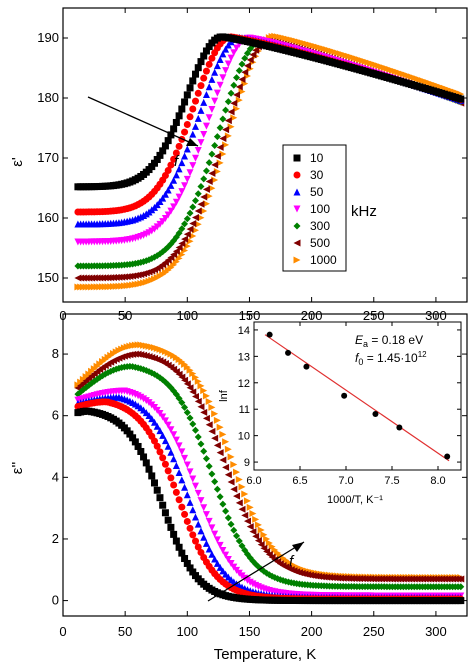 The height and width of the screenshot is (668, 474). I want to click on prefactor-label: f0 = 1.45·1012, so click(391, 358).